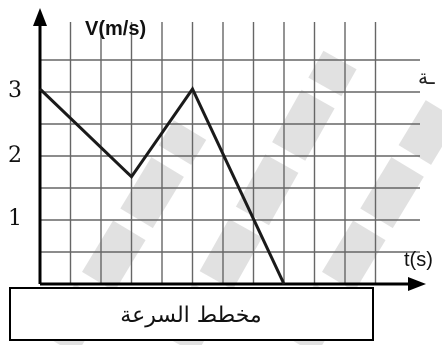 This screenshot has width=442, height=345. What do you see at coordinates (15, 90) in the screenshot?
I see `y-tick-label-3: 3` at bounding box center [15, 90].